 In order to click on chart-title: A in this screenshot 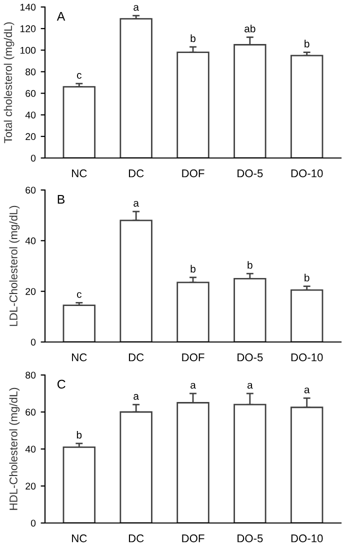, I will do `click(61, 16)`.